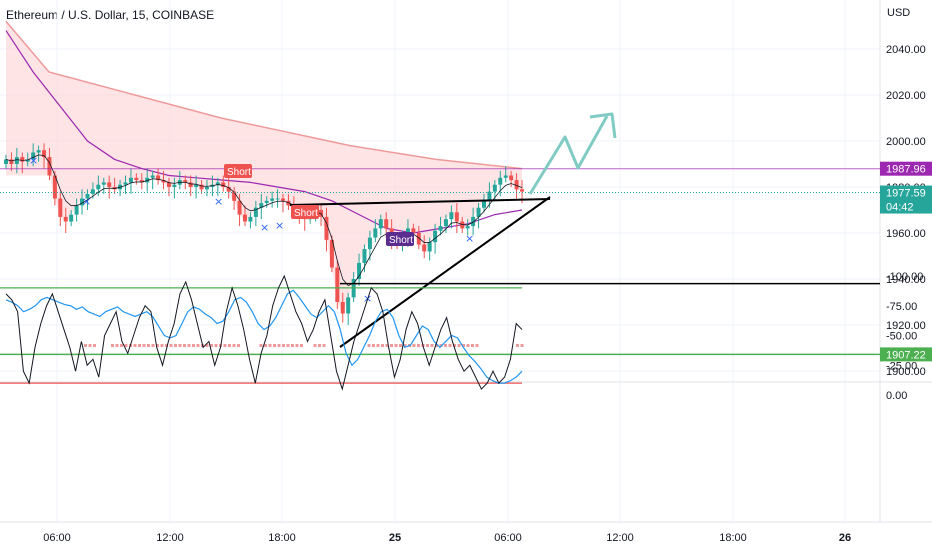  What do you see at coordinates (906, 168) in the screenshot?
I see `price-badge: 1987.96` at bounding box center [906, 168].